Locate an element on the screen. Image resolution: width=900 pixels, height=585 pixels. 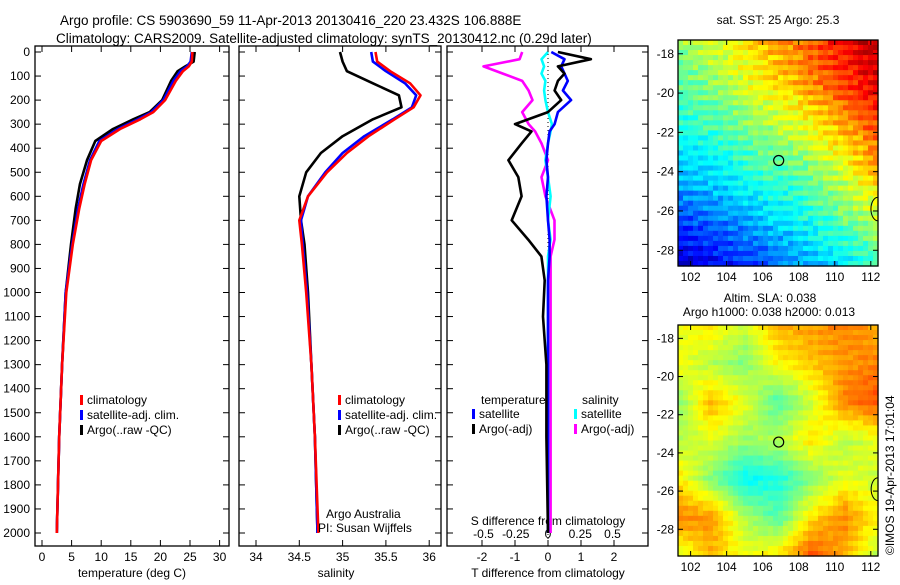
lat-tick-label: -20 is located at coordinates (666, 93).